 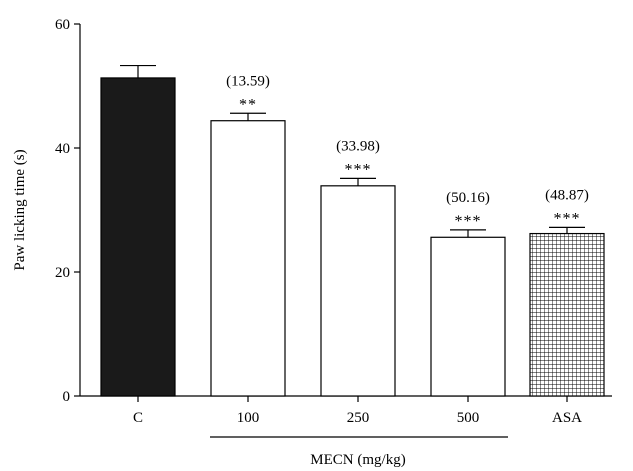 What do you see at coordinates (248, 418) in the screenshot?
I see `x-tick-label: 100` at bounding box center [248, 418].